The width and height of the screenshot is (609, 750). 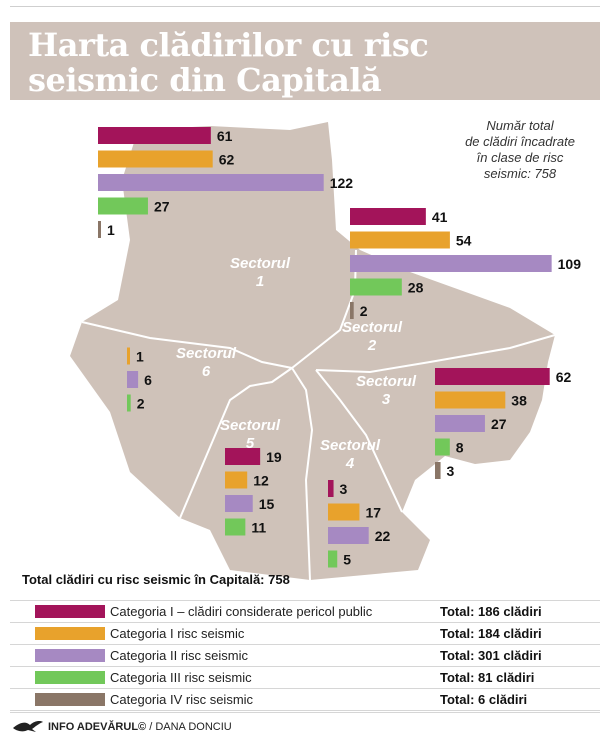 I want to click on title-line-1: Harta clădirilor cu risc, so click(x=228, y=45).